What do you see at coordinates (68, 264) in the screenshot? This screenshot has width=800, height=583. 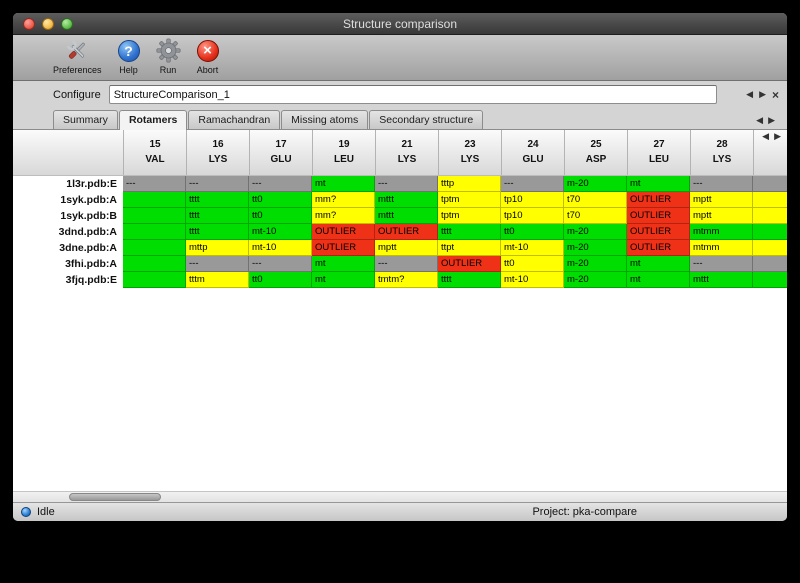 I see `row-label: 3fhi.pdb:A` at bounding box center [68, 264].